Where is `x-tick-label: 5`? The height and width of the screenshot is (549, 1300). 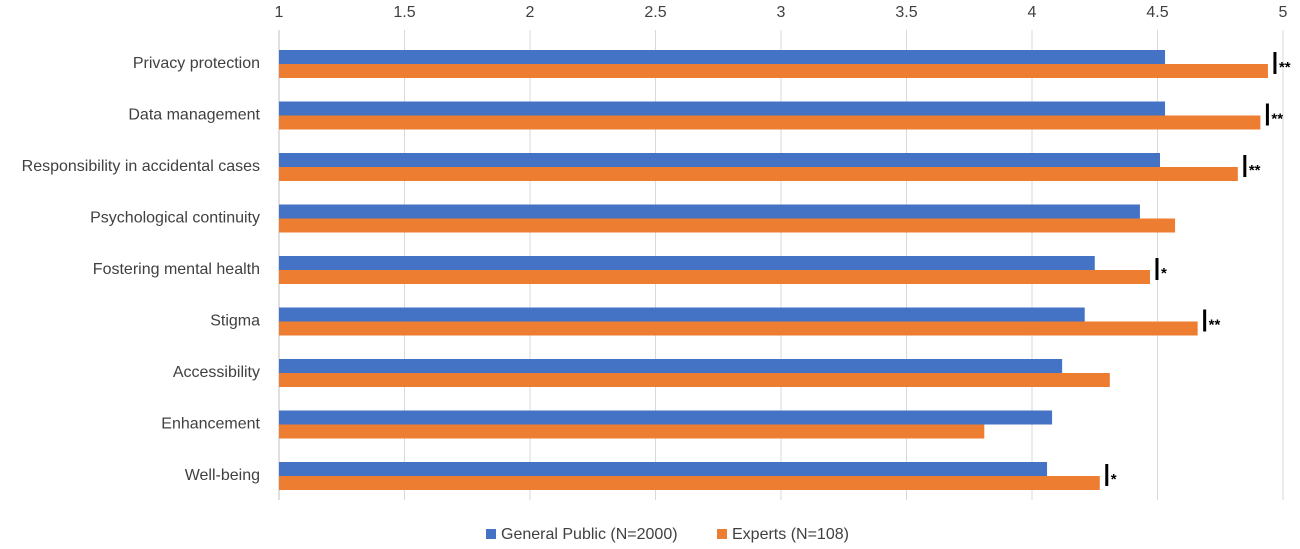
x-tick-label: 5 is located at coordinates (1283, 12).